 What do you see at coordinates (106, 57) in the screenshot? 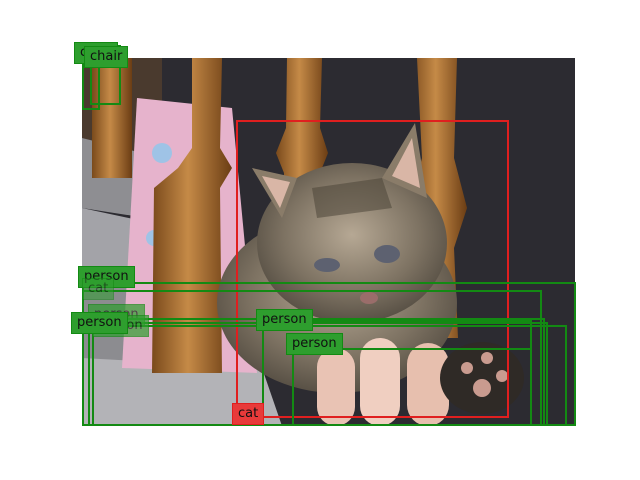
I see `detection-label: chair` at bounding box center [106, 57].